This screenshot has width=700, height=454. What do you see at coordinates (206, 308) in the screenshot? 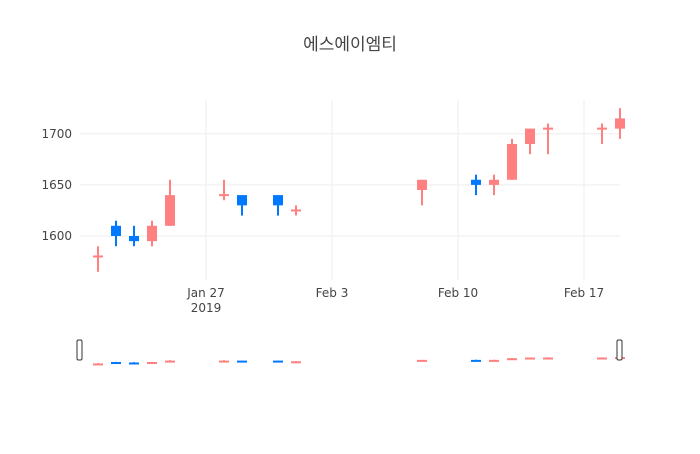
I see `x-tick-sublabel: 2019` at bounding box center [206, 308].